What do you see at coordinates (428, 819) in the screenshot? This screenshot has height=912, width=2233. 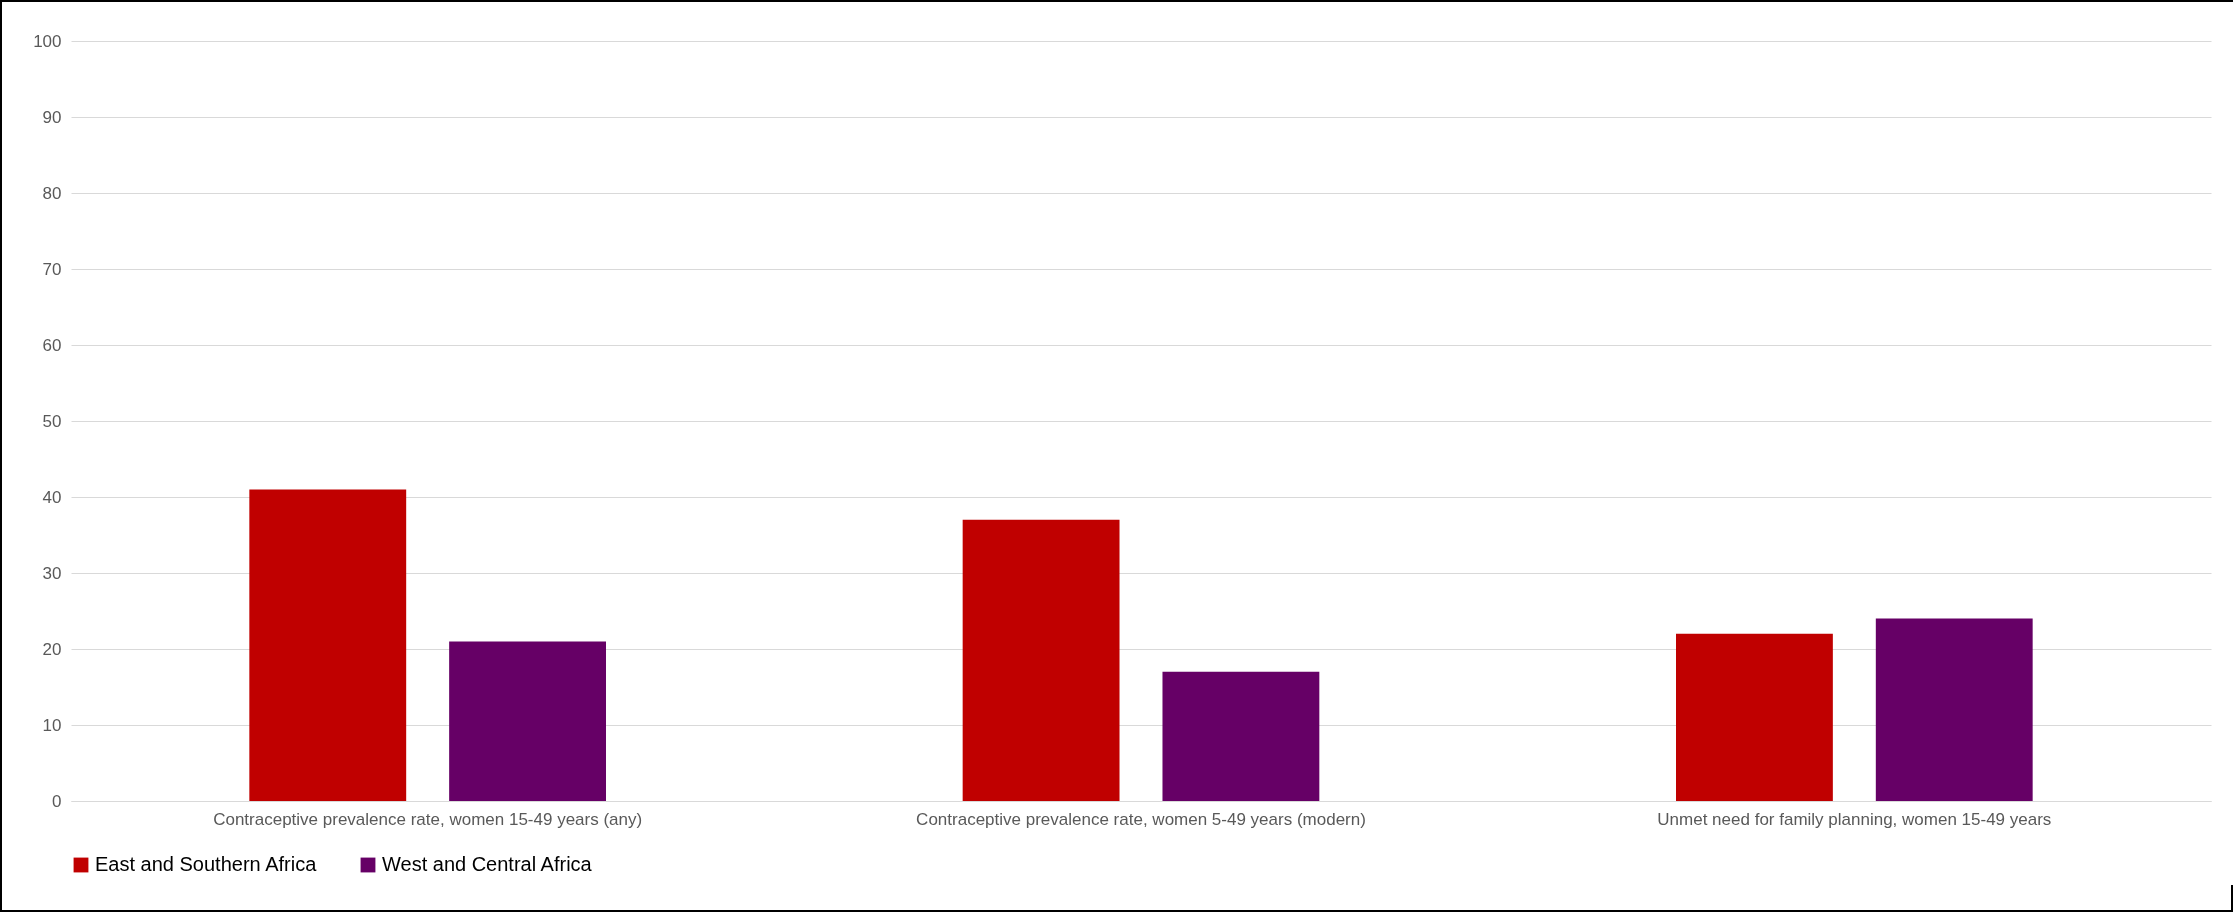 I see `x-tick-label: Contraceptive prevalence rate, women 15-49 years (any)` at bounding box center [428, 819].